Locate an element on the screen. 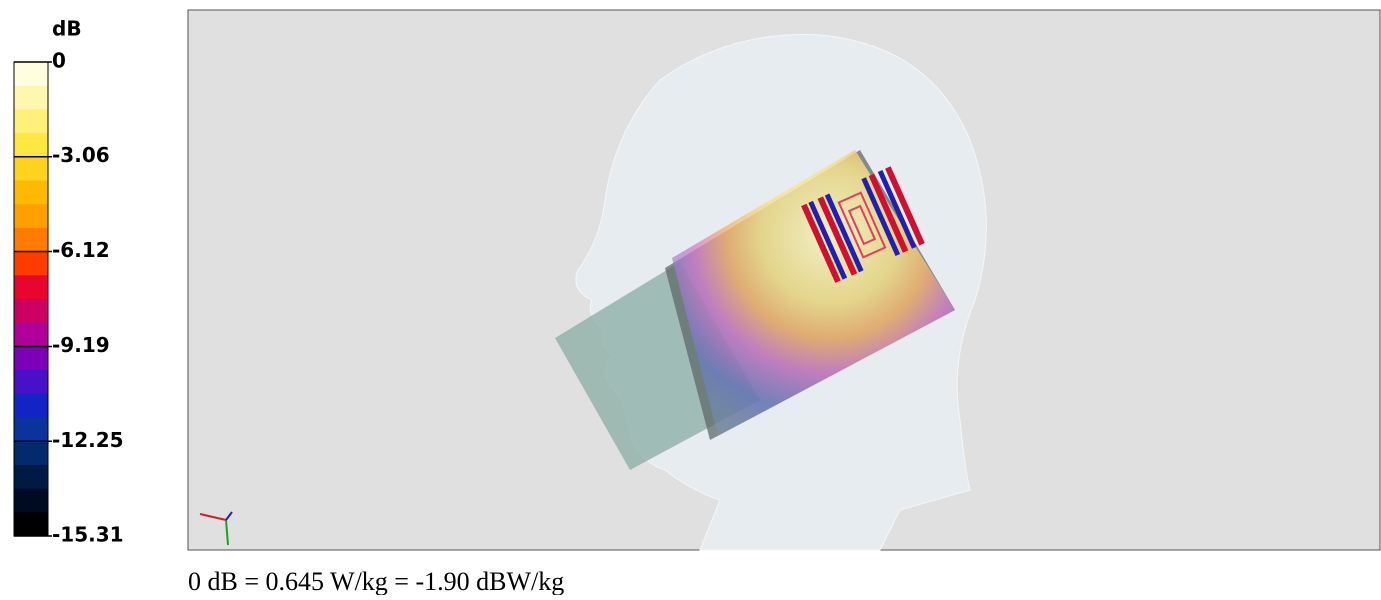  legend-tick-label: -9.19 is located at coordinates (81, 345).